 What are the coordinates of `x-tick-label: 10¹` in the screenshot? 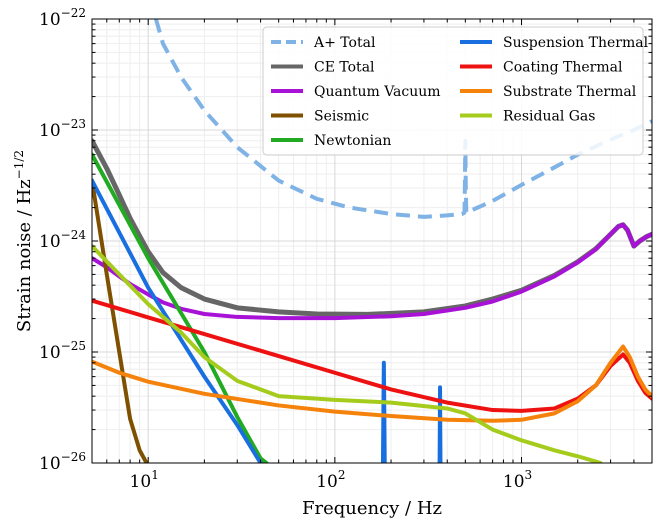 It's located at (144, 480).